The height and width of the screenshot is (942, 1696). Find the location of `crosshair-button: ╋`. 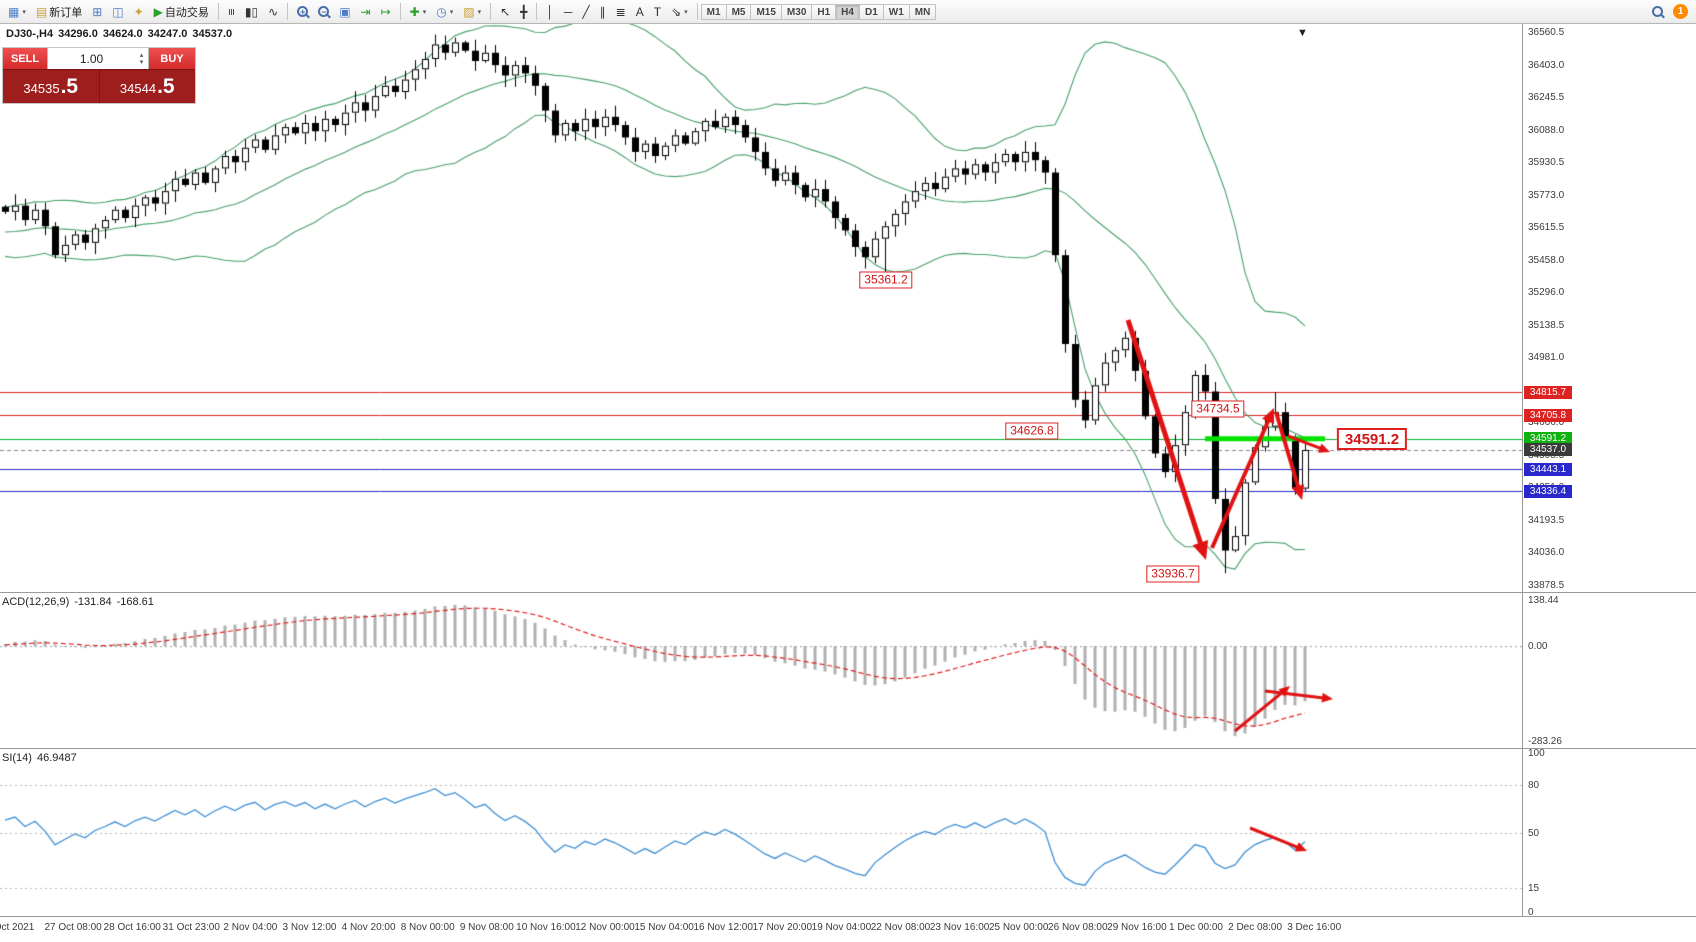

crosshair-button: ╋ is located at coordinates (523, 11).